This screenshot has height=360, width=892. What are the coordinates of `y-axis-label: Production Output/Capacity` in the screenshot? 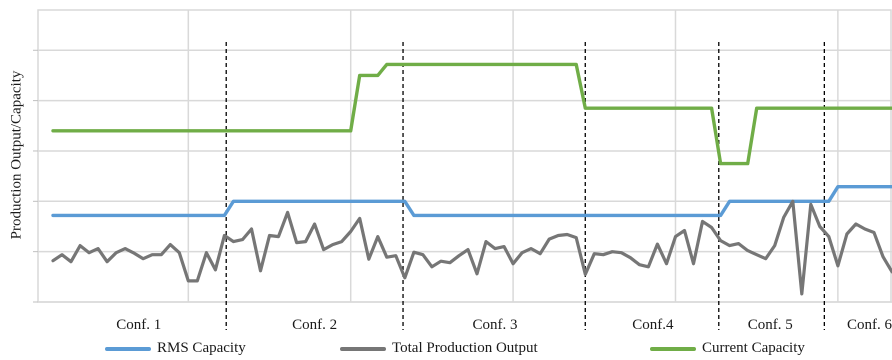 It's located at (16, 155).